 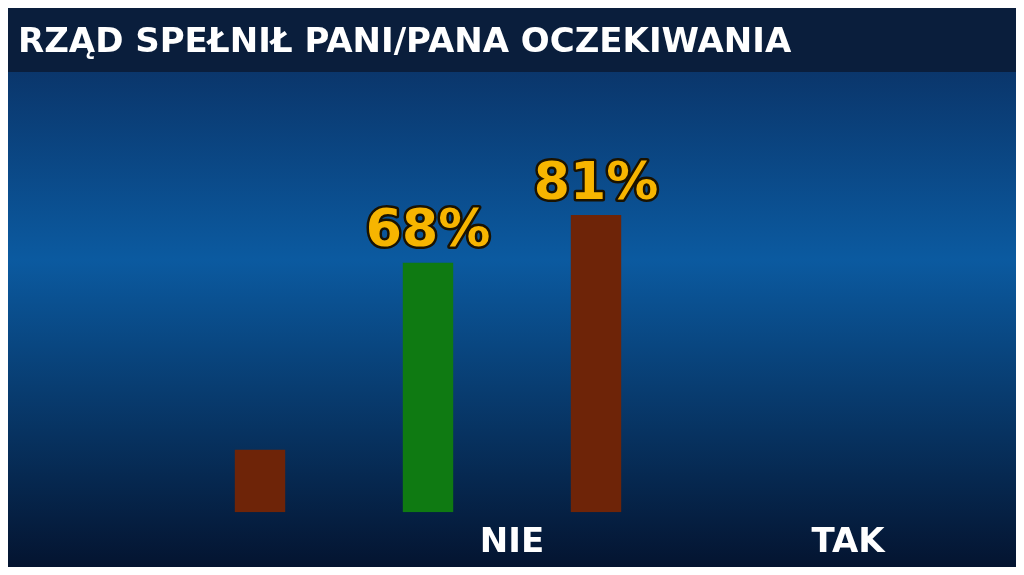 What do you see at coordinates (428, 228) in the screenshot?
I see `data-label: 68%` at bounding box center [428, 228].